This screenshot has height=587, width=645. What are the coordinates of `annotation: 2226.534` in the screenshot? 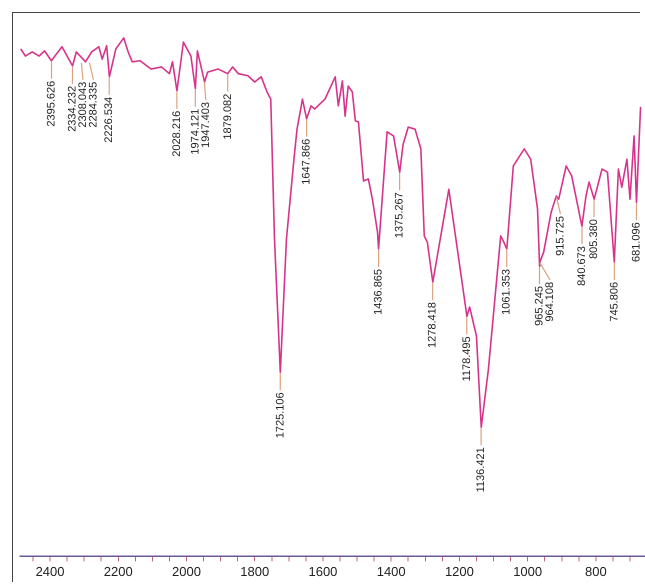 It's located at (109, 119).